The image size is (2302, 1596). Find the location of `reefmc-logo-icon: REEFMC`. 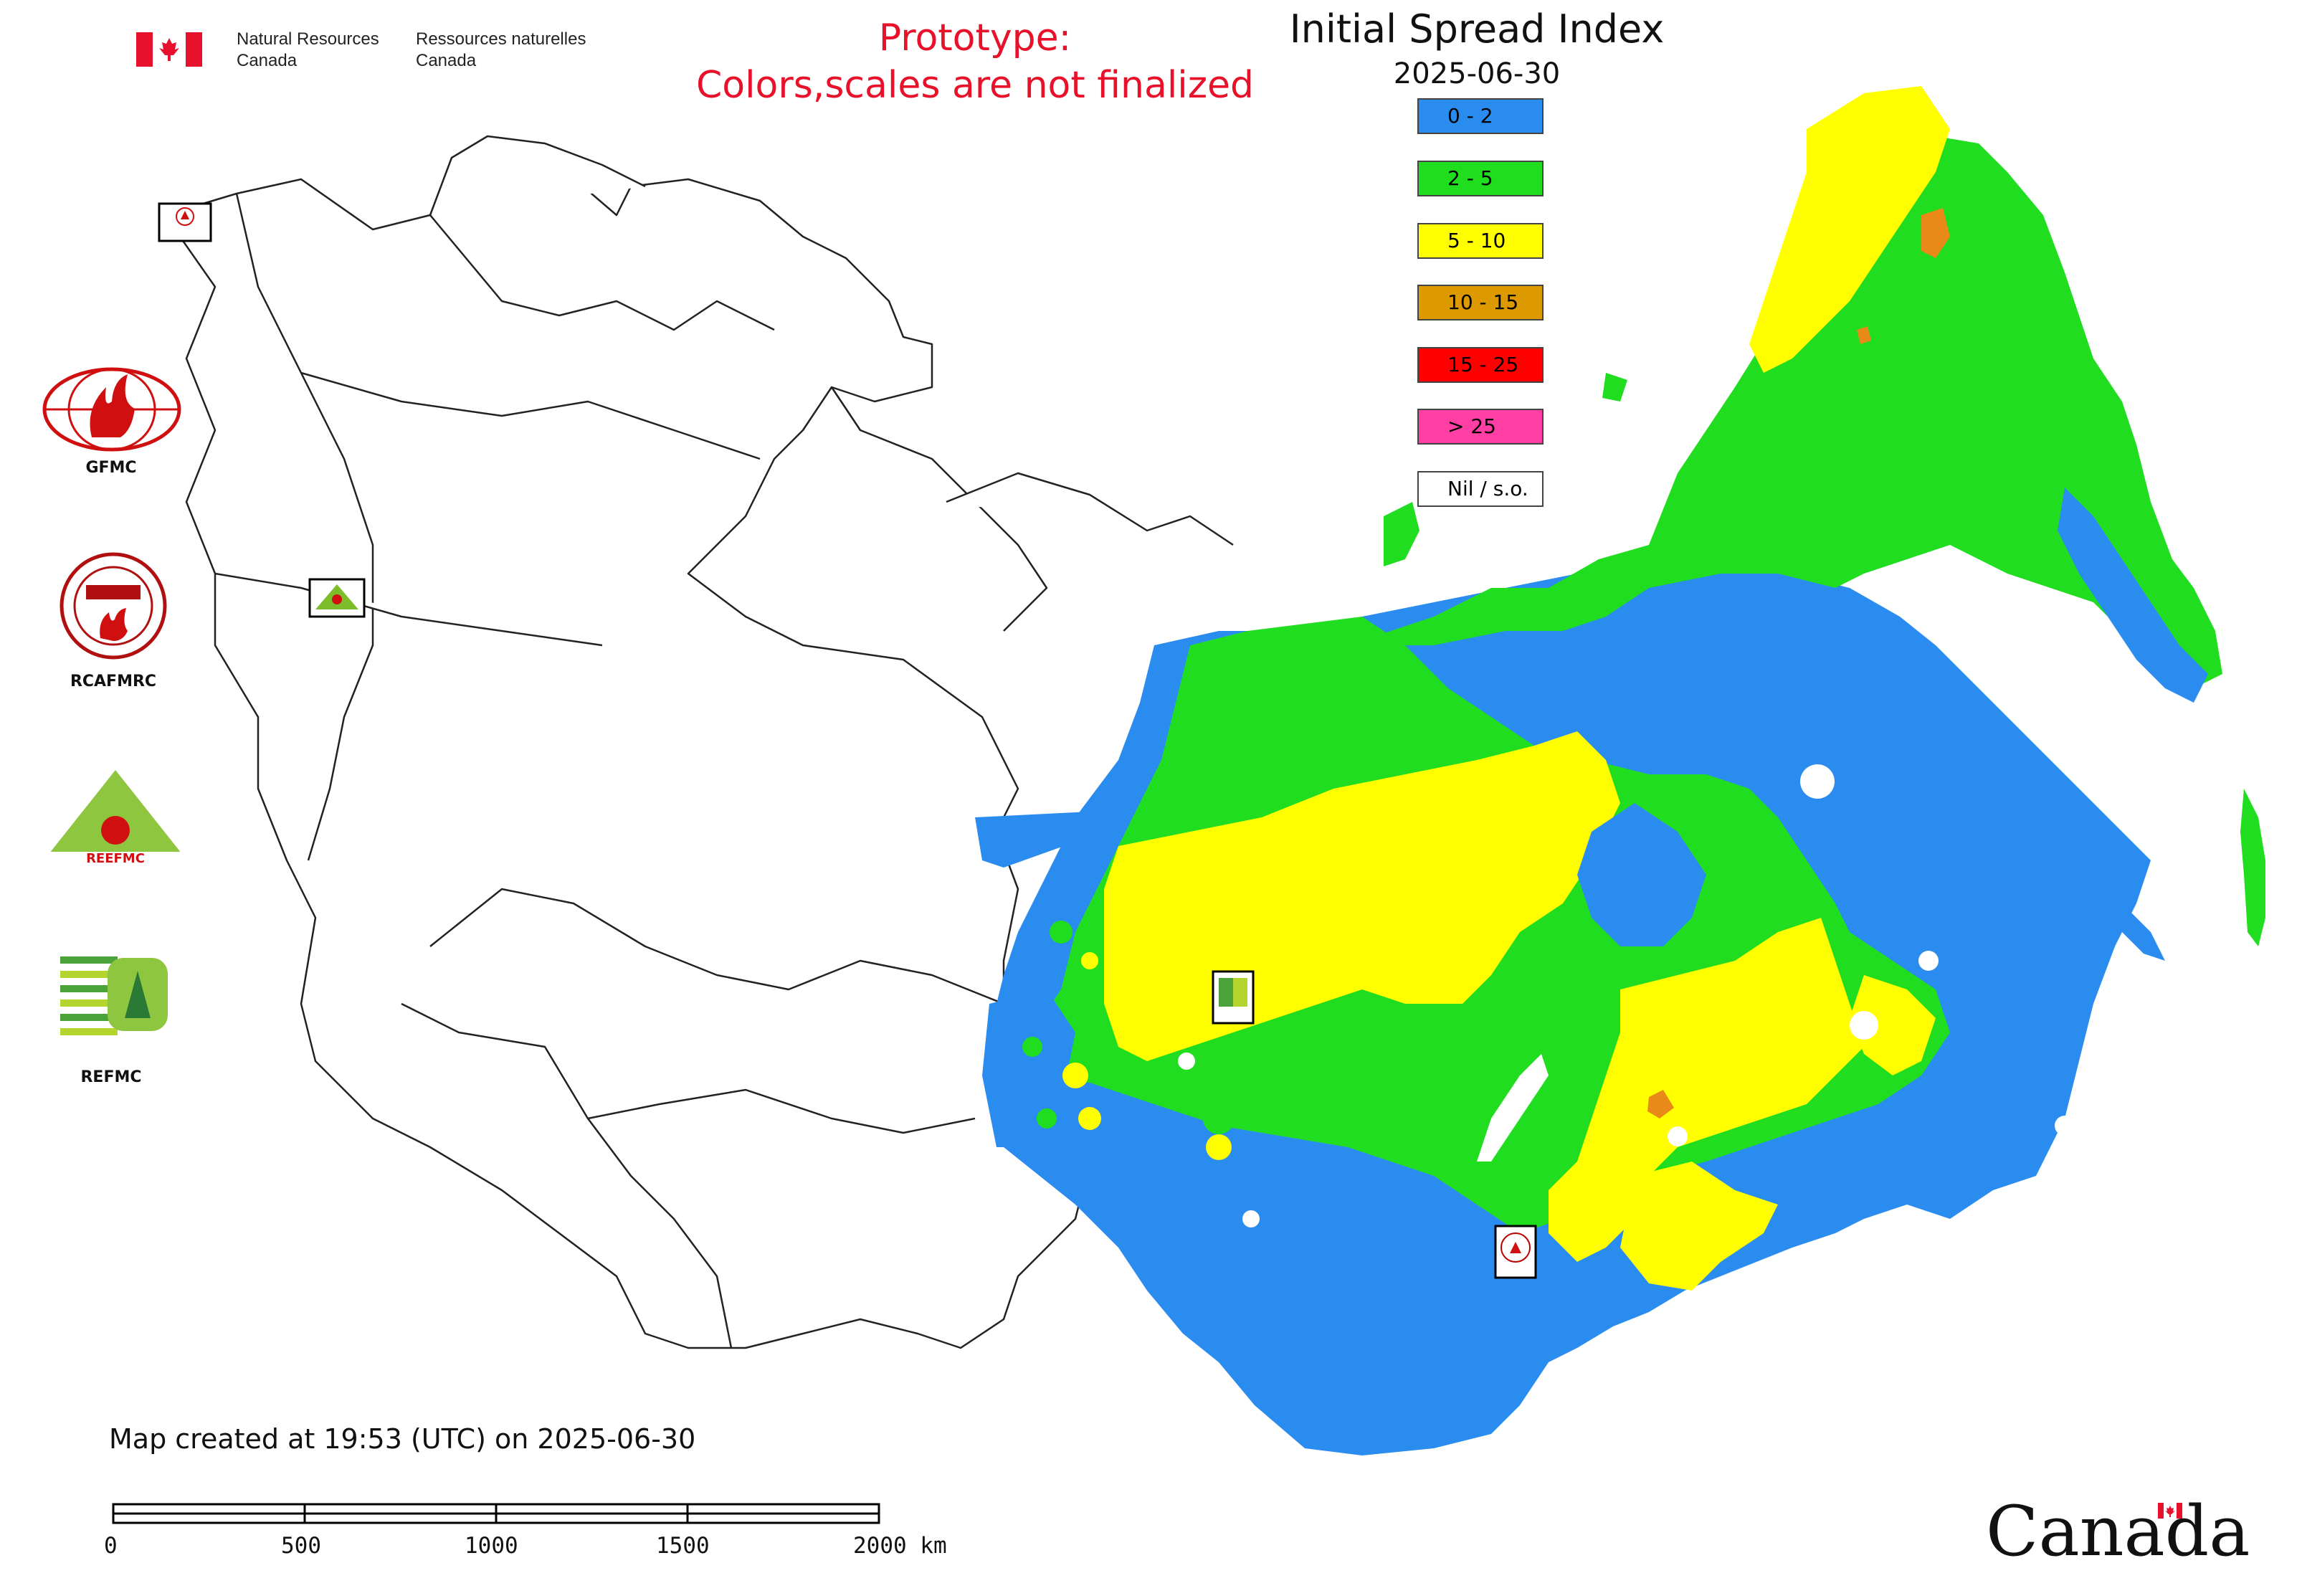

reefmc-logo-icon: REEFMC is located at coordinates (115, 818).